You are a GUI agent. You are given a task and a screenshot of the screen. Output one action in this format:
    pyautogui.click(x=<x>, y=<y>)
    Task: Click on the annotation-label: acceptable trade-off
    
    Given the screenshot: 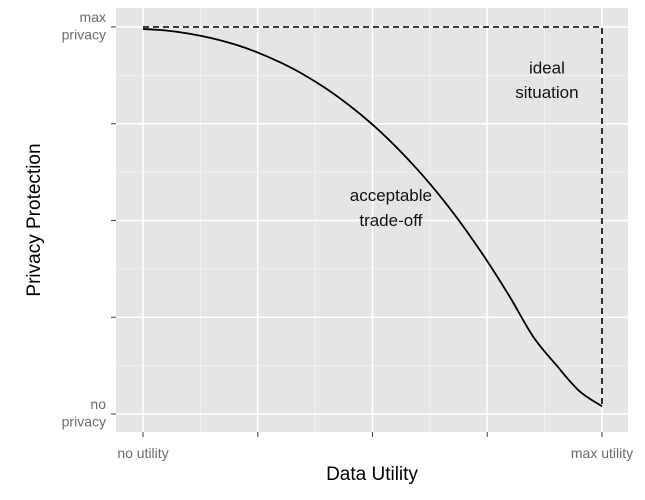 What is the action you would take?
    pyautogui.click(x=391, y=208)
    